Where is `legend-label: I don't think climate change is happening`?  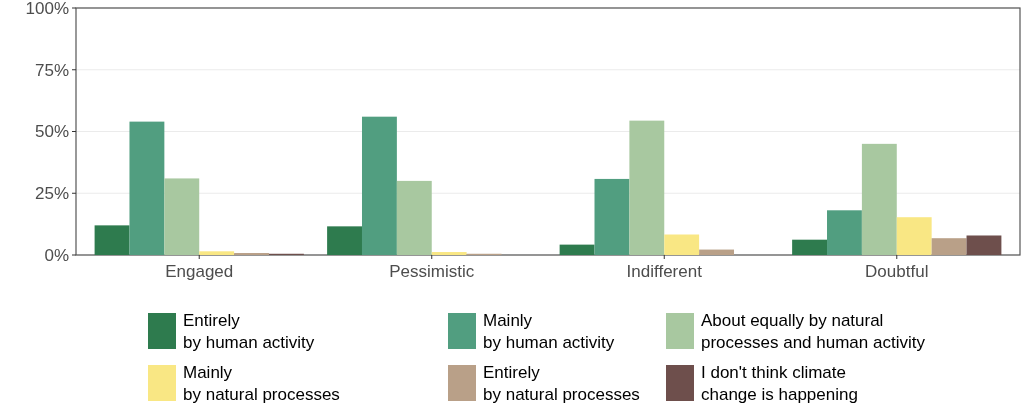
legend-label: I don't think climate change is happening is located at coordinates (779, 383).